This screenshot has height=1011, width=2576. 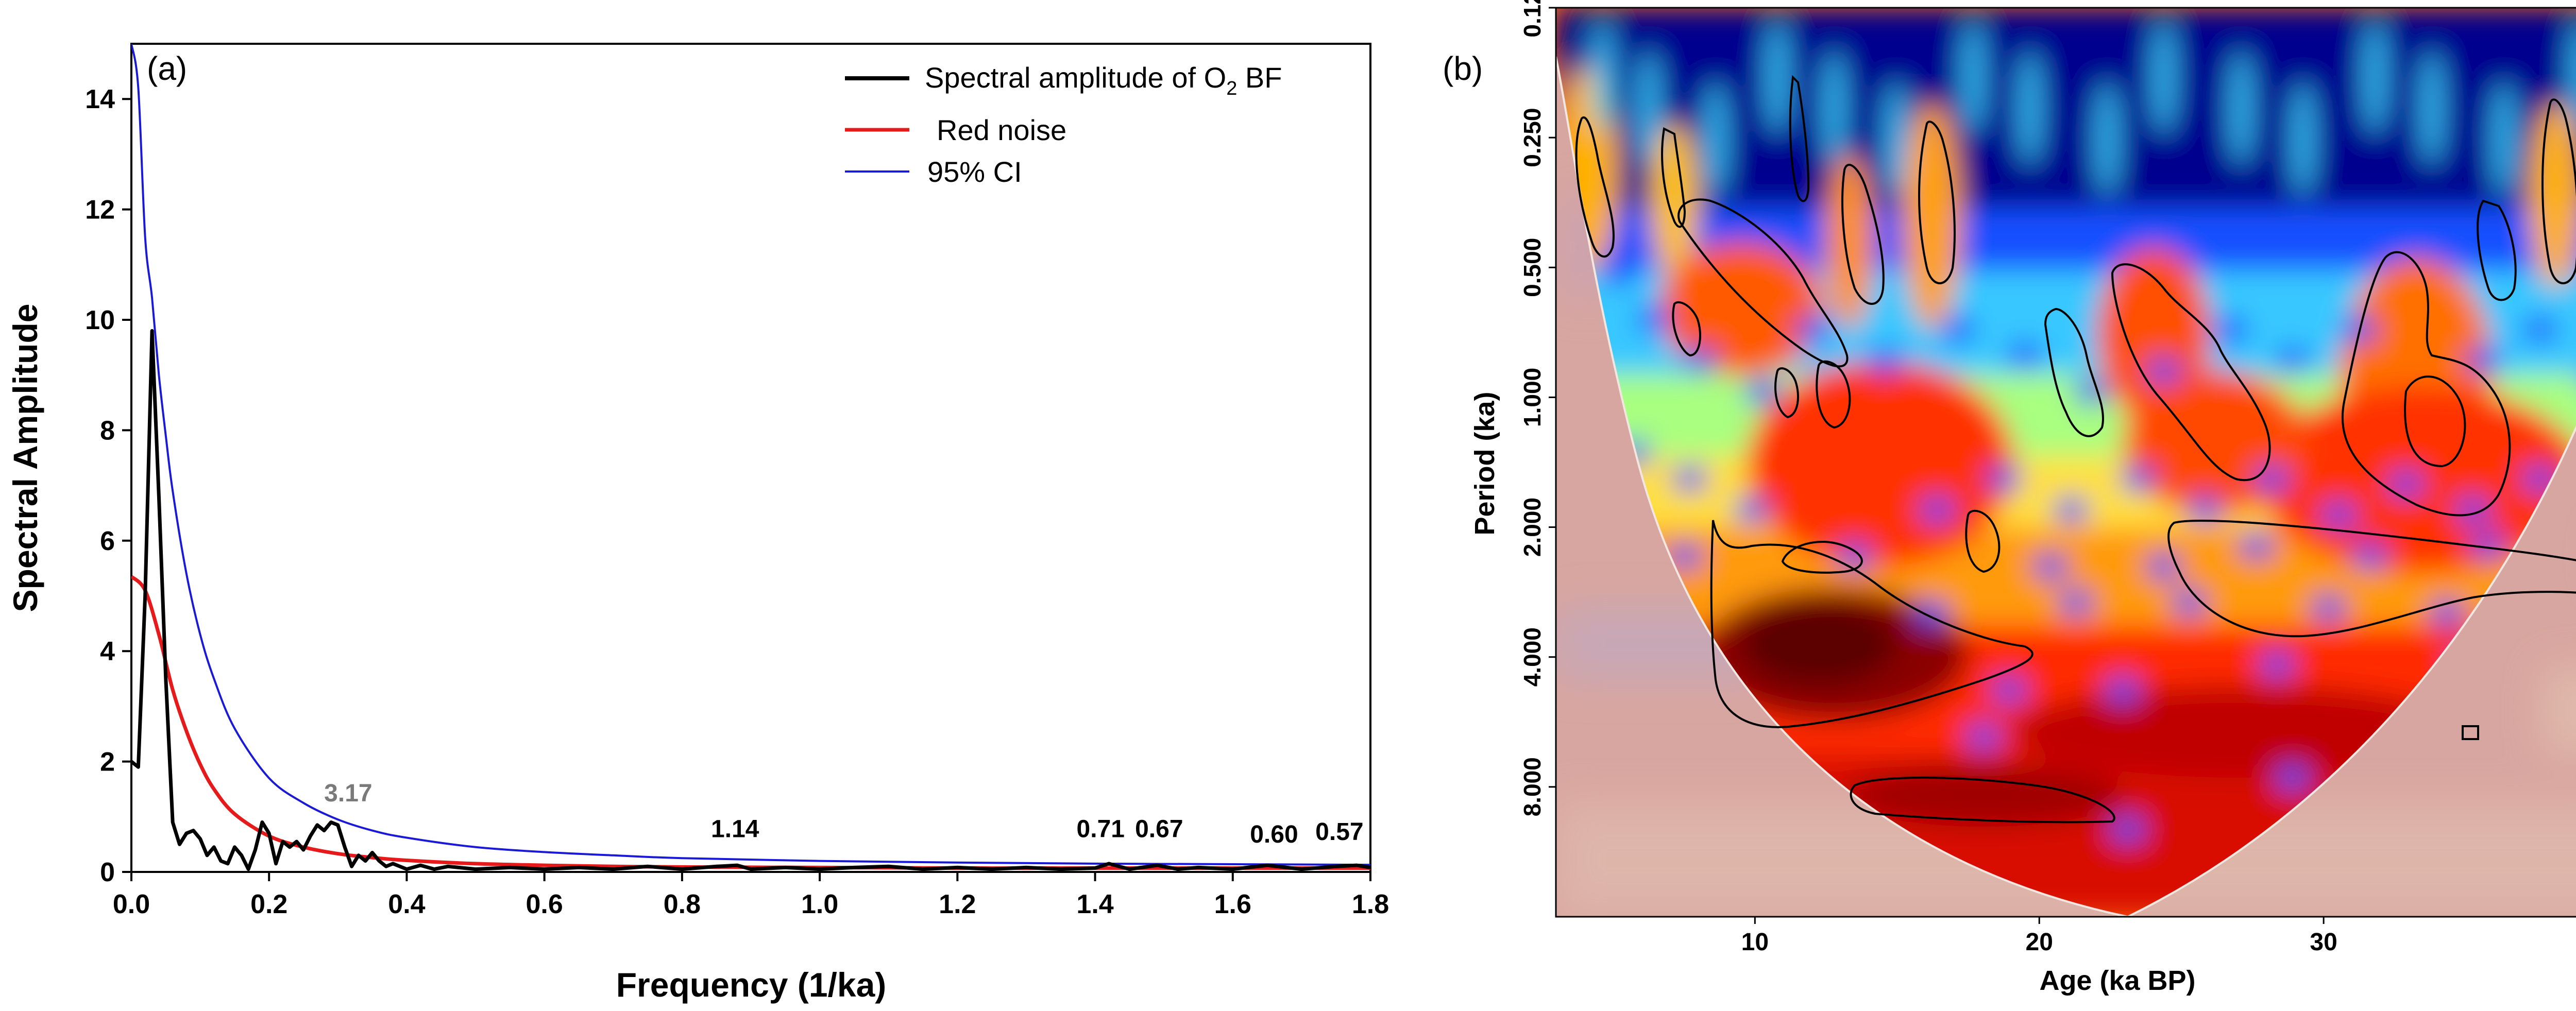 I want to click on wavelet-y-tick-label: 4.000, so click(x=1532, y=657).